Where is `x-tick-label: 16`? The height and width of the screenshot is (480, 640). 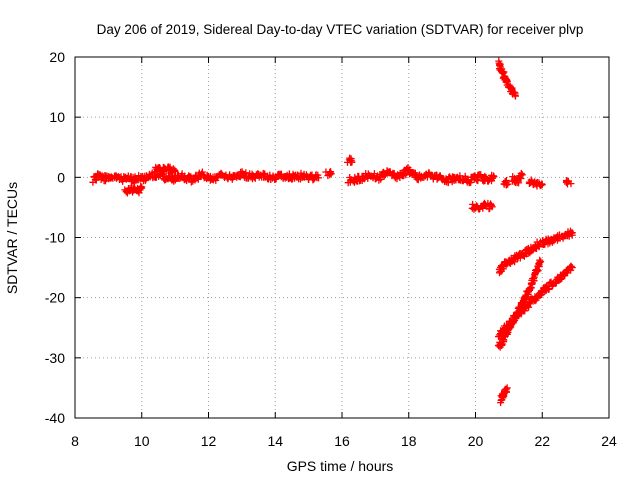
x-tick-label: 16 is located at coordinates (342, 441).